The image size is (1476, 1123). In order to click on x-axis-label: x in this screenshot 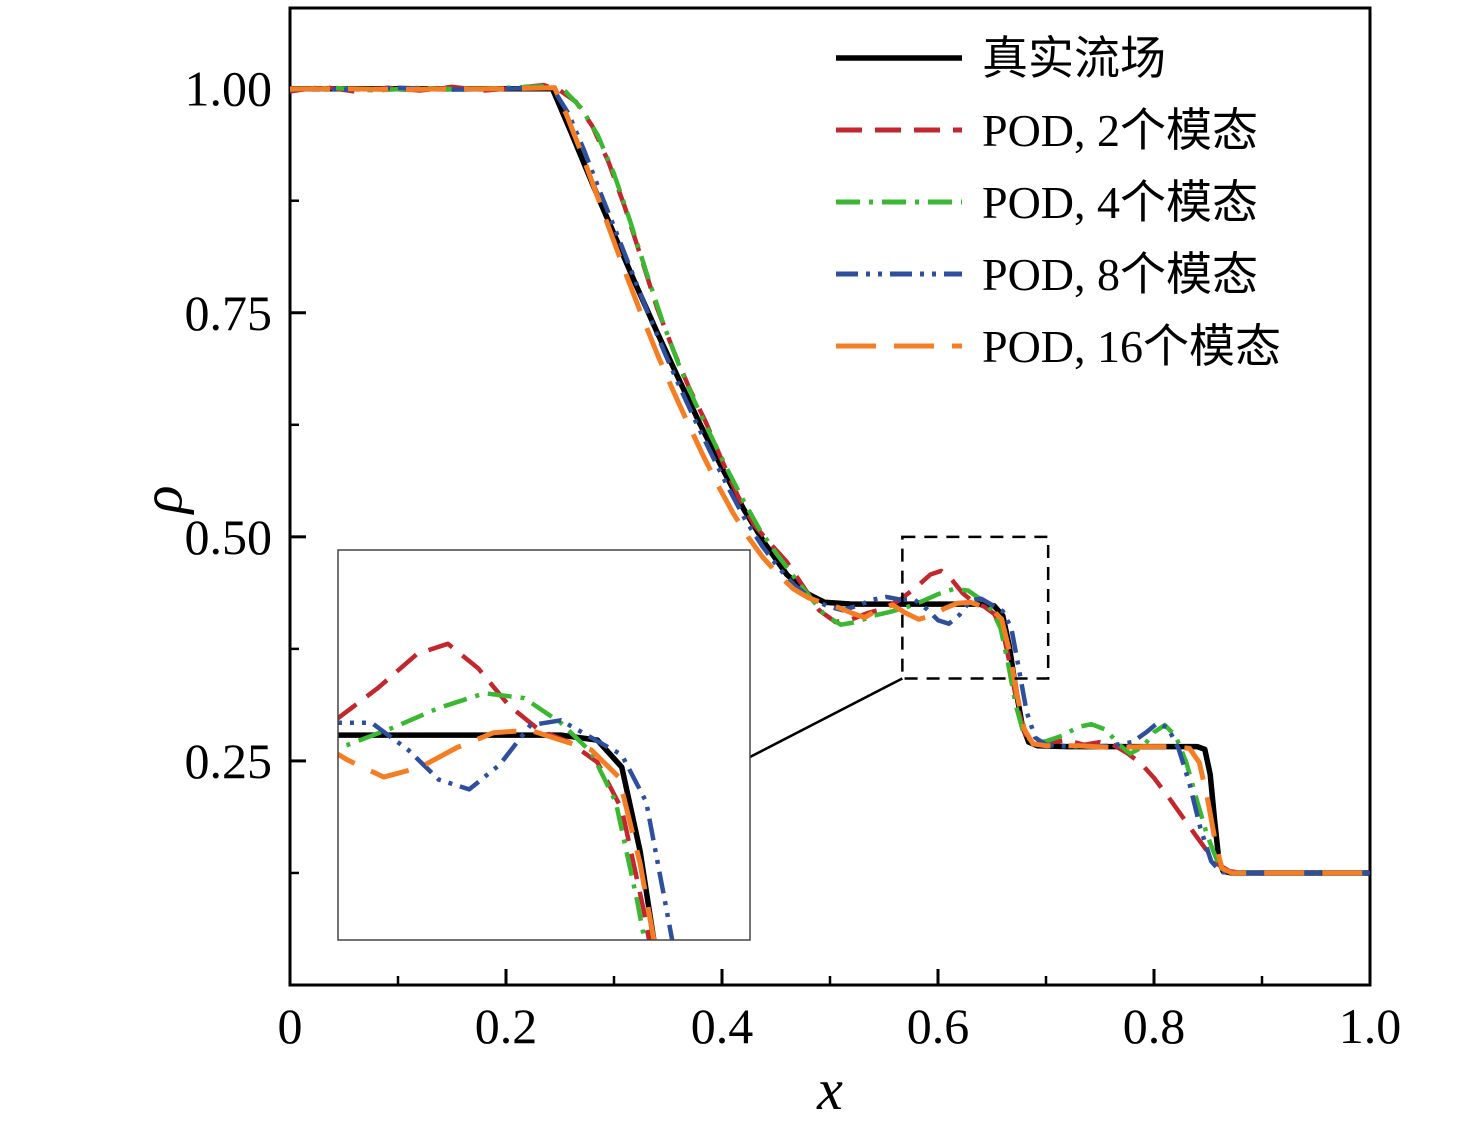, I will do `click(830, 1089)`.